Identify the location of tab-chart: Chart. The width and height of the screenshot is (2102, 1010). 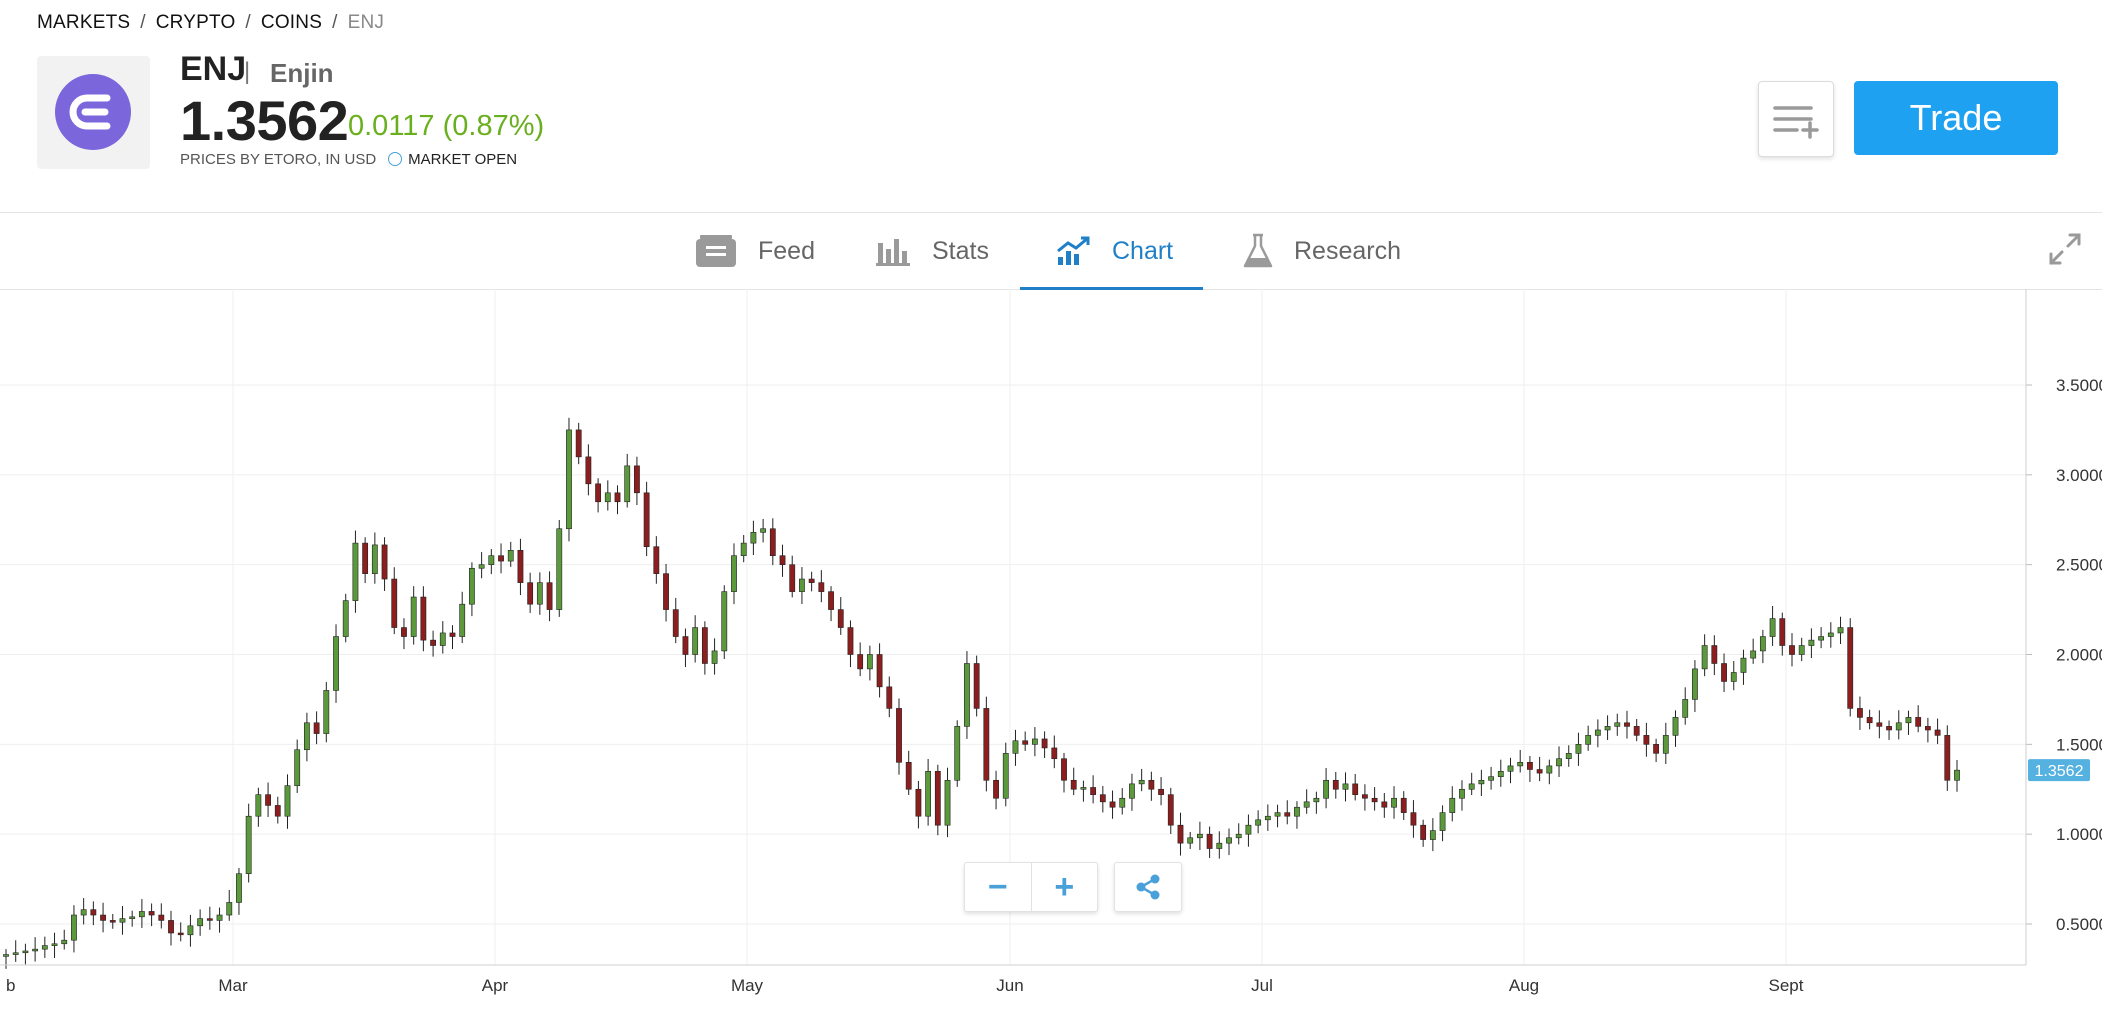
(1112, 251).